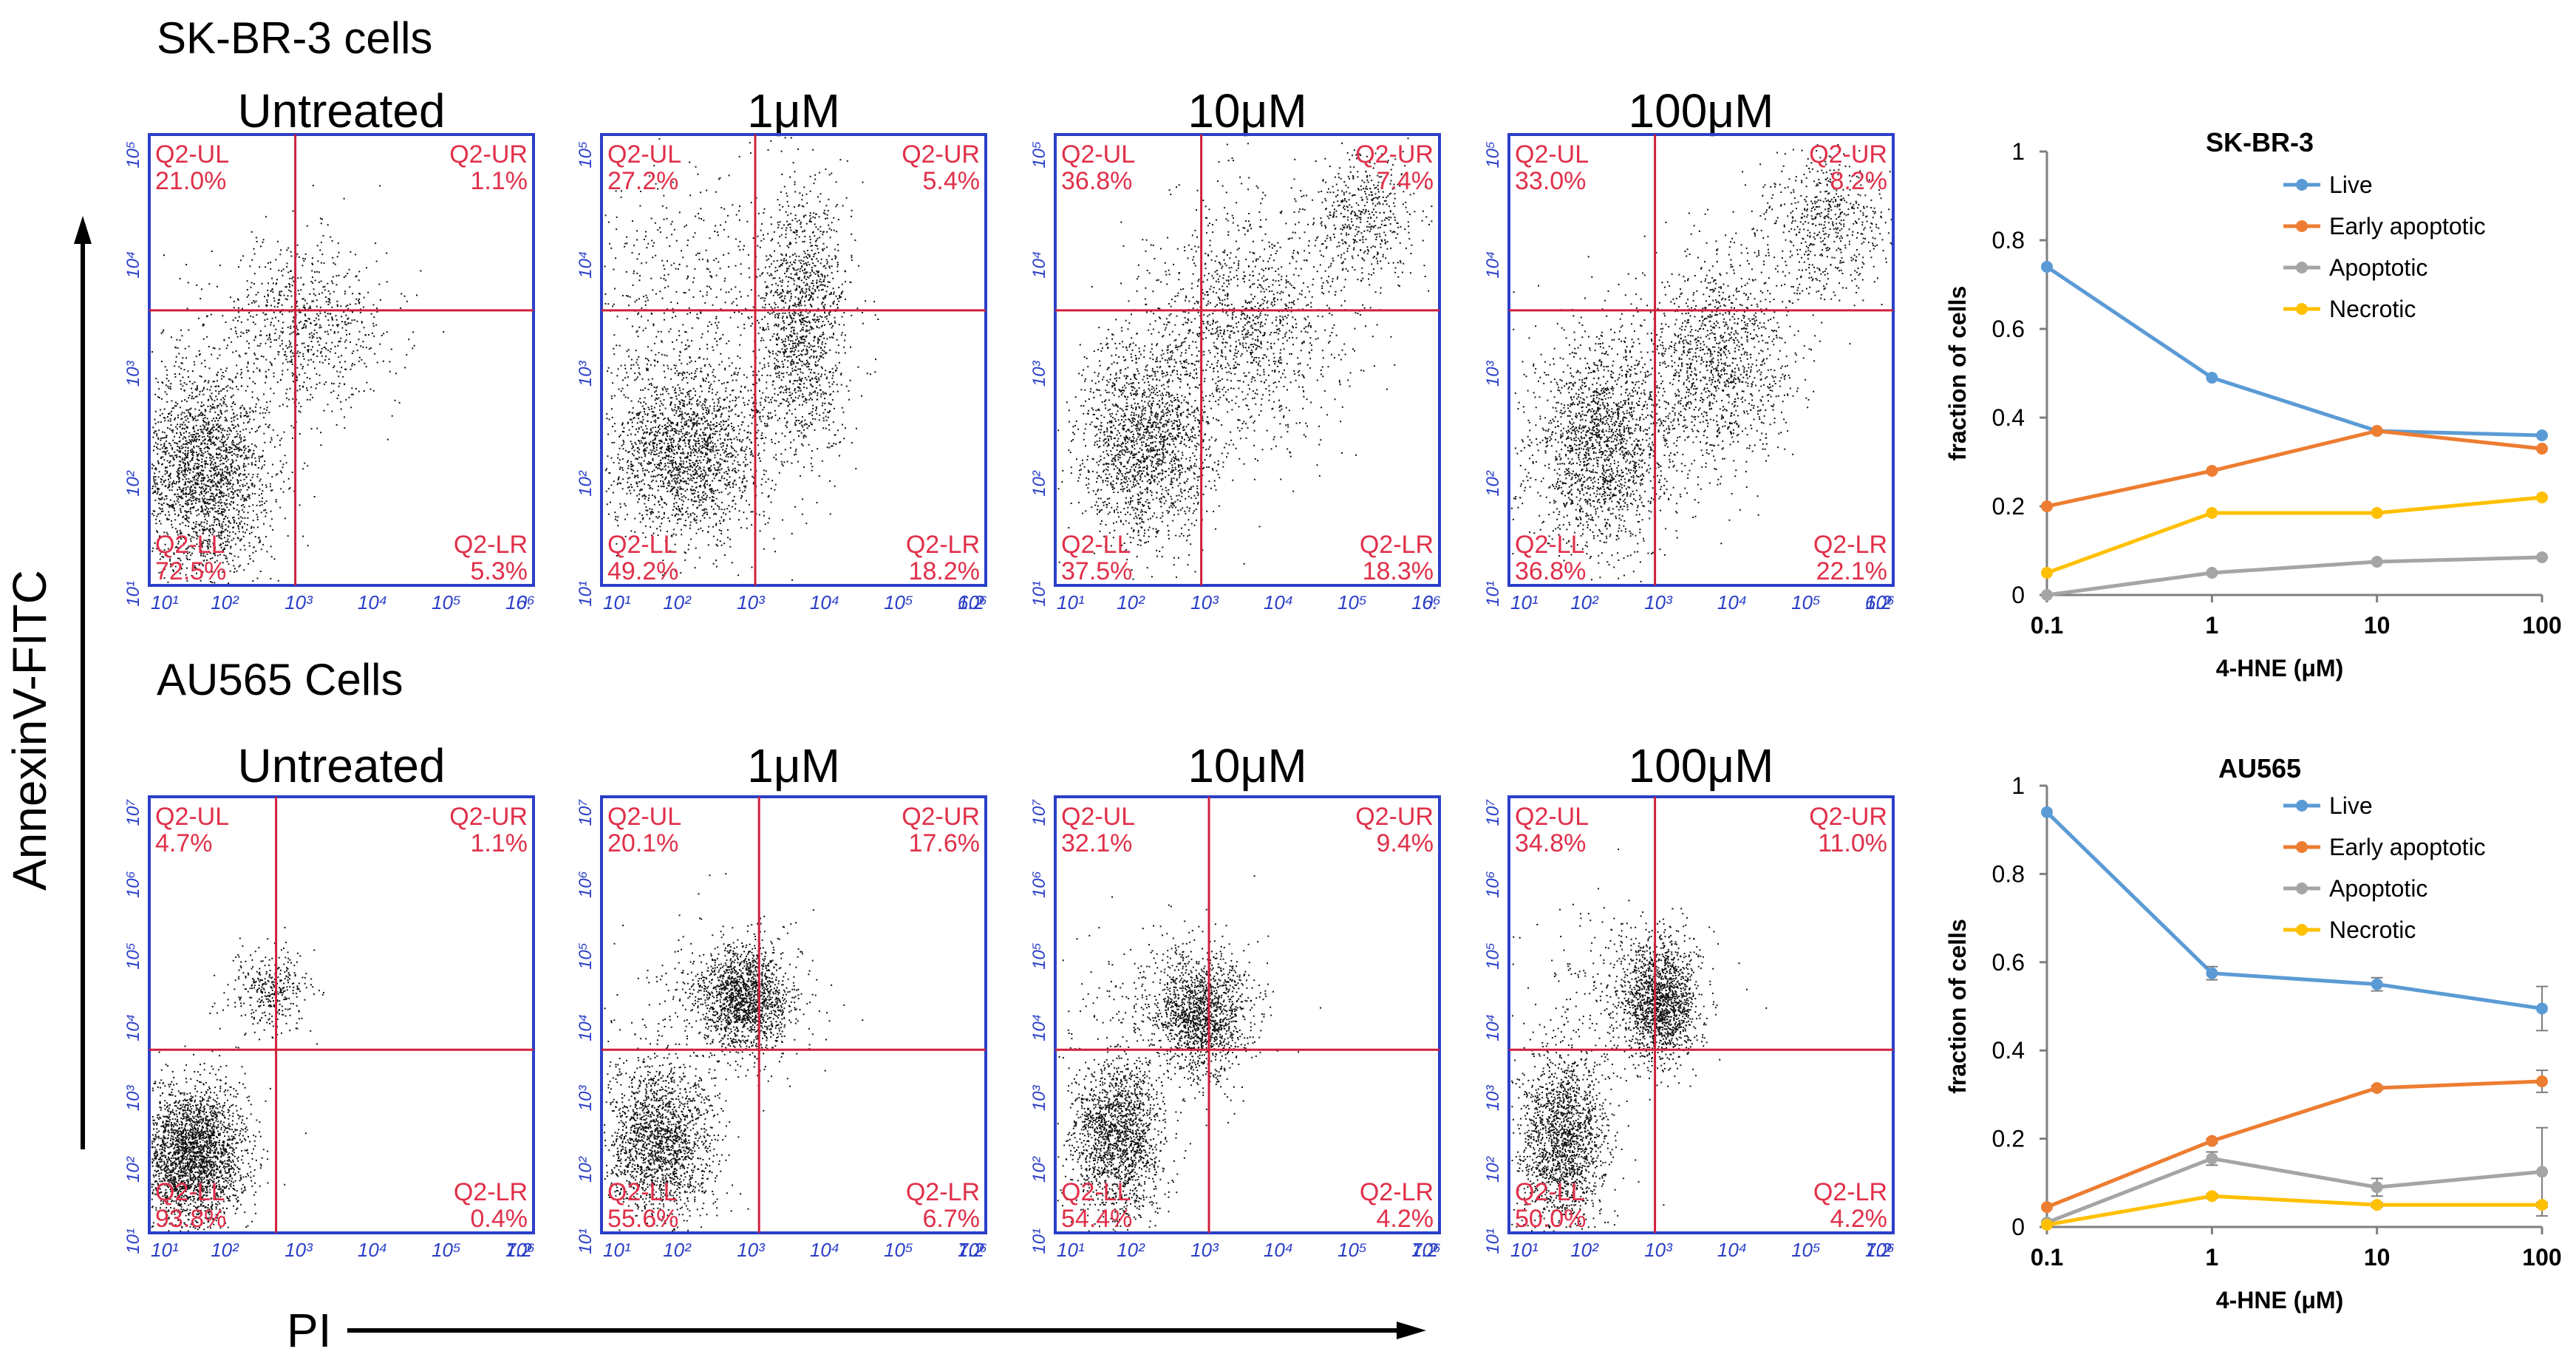 This screenshot has height=1360, width=2576. I want to click on quadrant-ur-pct: 9.4%, so click(1405, 843).